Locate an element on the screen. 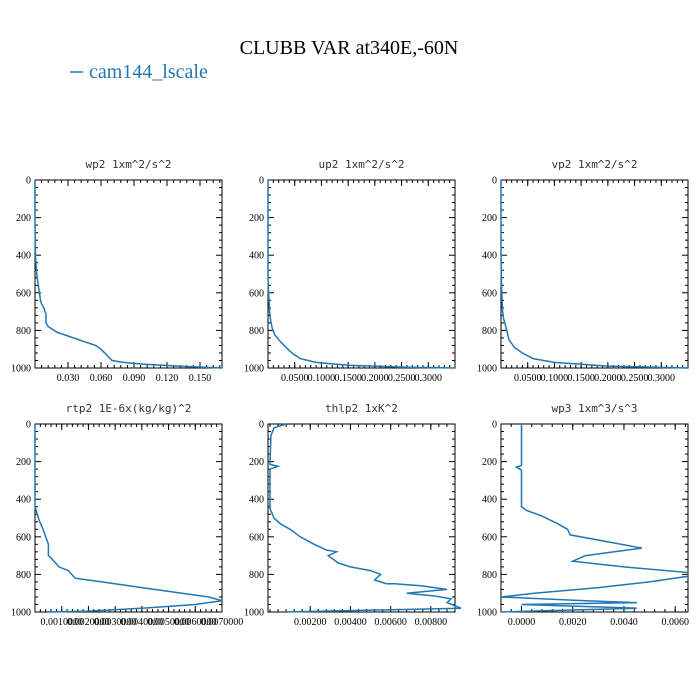  x-tick-label: 0.120 is located at coordinates (167, 378).